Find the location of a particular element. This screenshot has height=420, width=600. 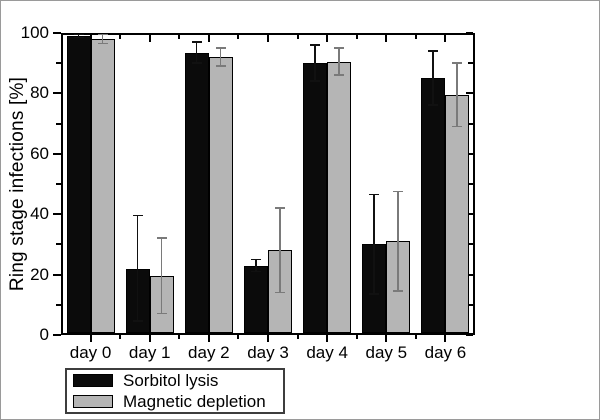

y-tick-label: 80 is located at coordinates (39, 93).